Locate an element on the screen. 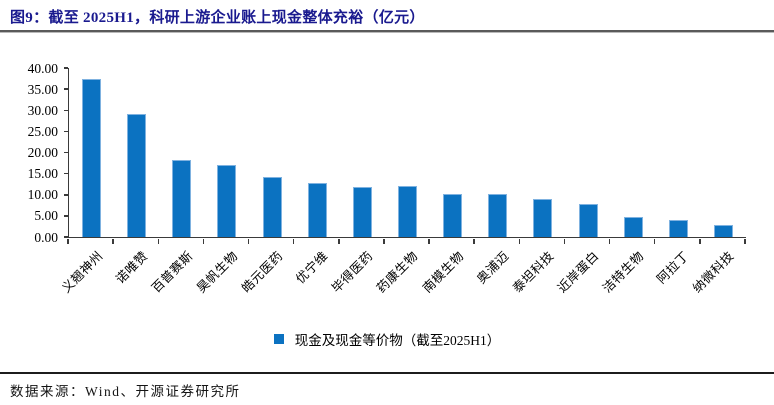 The height and width of the screenshot is (405, 774). bar-毕得医药 is located at coordinates (362, 211).